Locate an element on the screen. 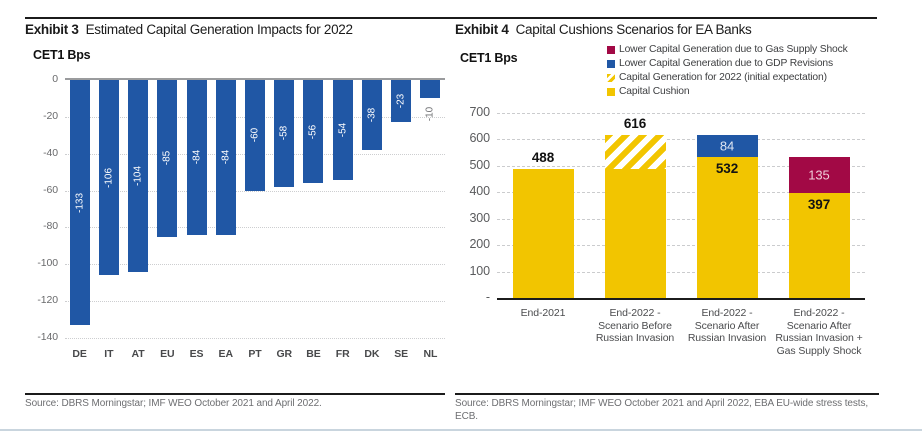  y-tick-label: -120 is located at coordinates (47, 300).